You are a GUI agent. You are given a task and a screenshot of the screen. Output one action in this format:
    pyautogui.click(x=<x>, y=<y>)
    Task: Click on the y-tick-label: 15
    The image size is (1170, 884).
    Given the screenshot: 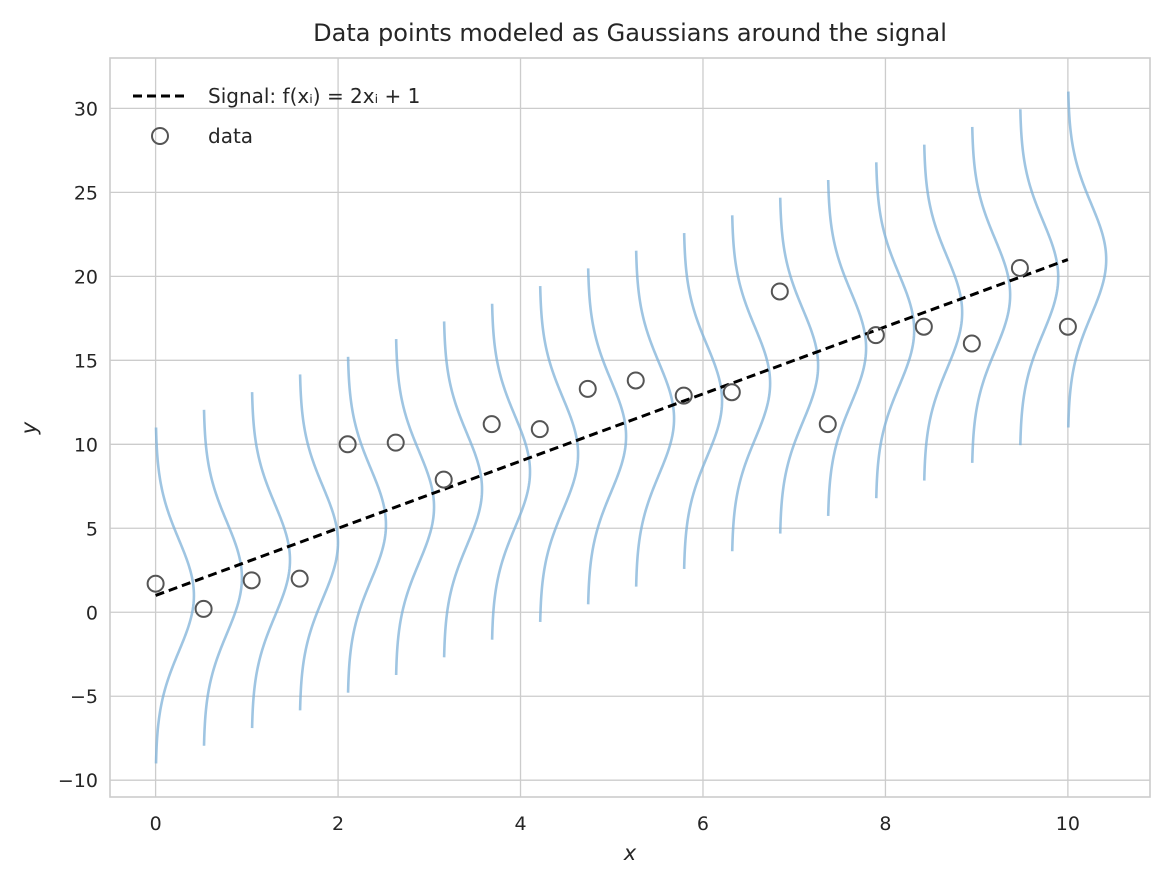 What is the action you would take?
    pyautogui.click(x=86, y=361)
    